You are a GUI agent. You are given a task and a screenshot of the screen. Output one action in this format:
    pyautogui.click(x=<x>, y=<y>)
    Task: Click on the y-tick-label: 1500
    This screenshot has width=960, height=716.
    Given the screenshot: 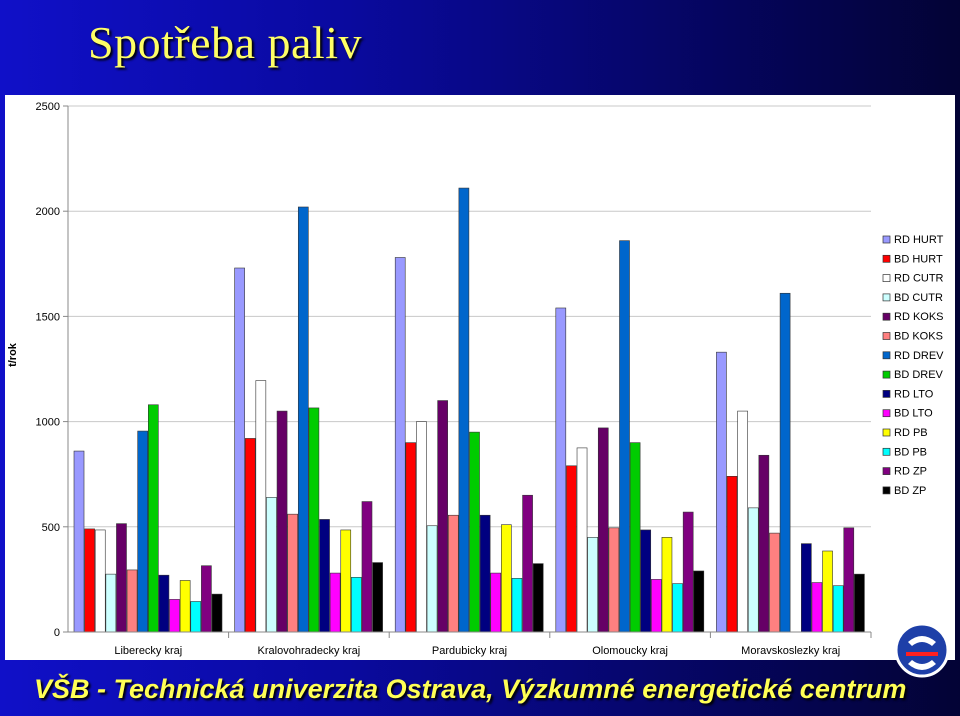 What is the action you would take?
    pyautogui.click(x=48, y=317)
    